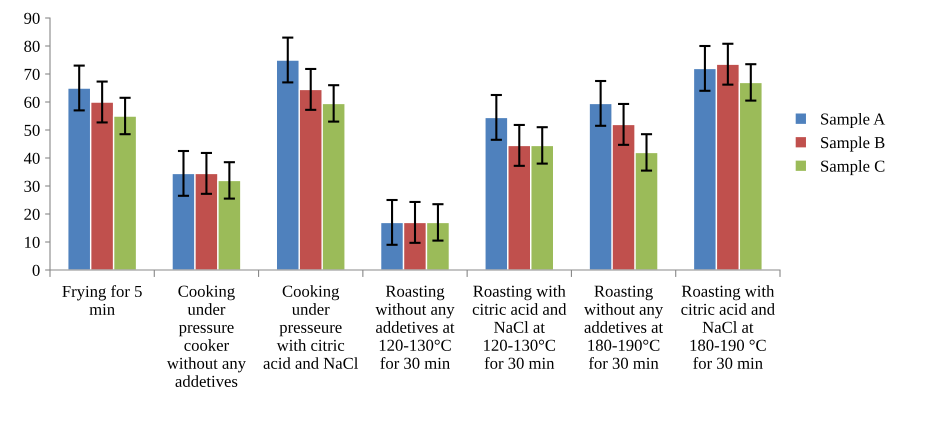 Image resolution: width=934 pixels, height=421 pixels. Describe the element at coordinates (32, 102) in the screenshot. I see `y-tick-label: 60` at that location.